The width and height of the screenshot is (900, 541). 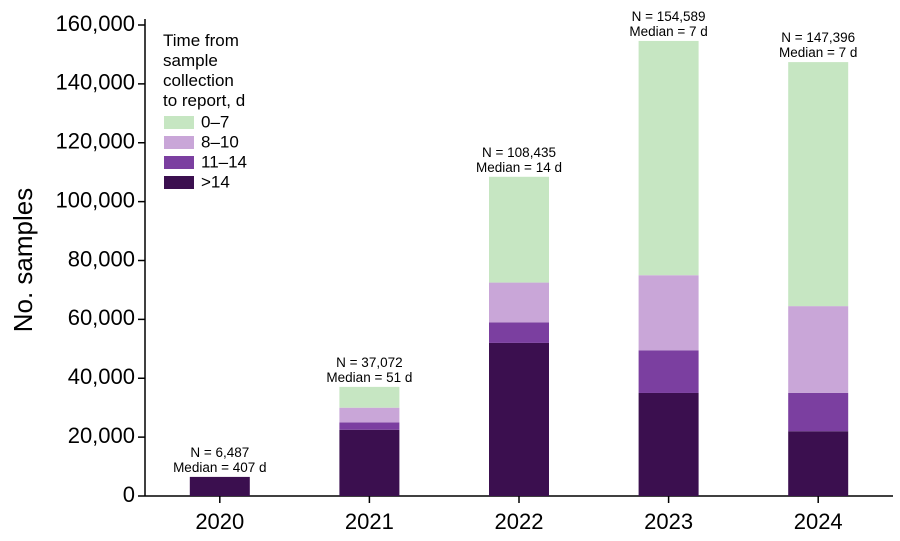 What do you see at coordinates (101, 317) in the screenshot?
I see `y-tick-label: 60,000` at bounding box center [101, 317].